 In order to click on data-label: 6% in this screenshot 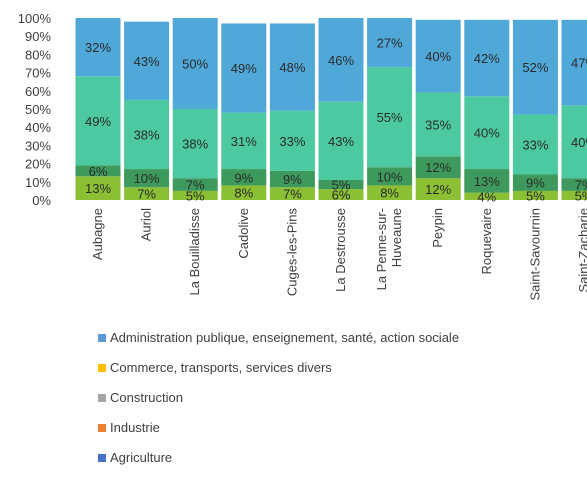, I will do `click(98, 171)`.